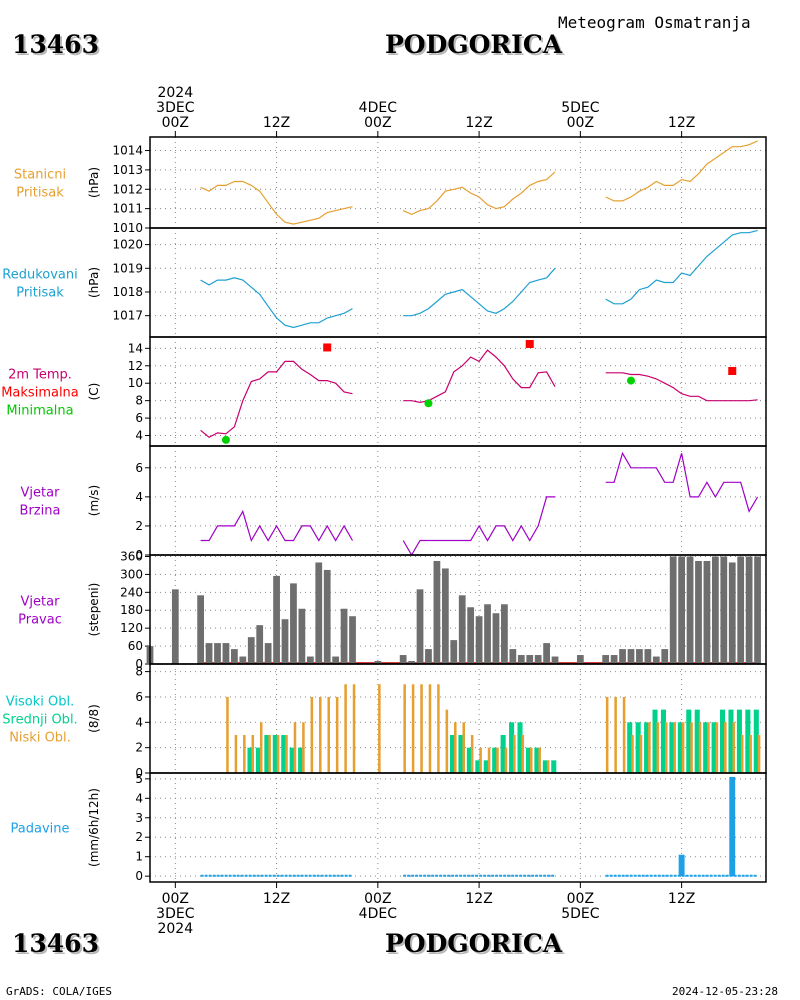  Describe the element at coordinates (127, 189) in the screenshot. I see `y-tick-label: 1012` at that location.